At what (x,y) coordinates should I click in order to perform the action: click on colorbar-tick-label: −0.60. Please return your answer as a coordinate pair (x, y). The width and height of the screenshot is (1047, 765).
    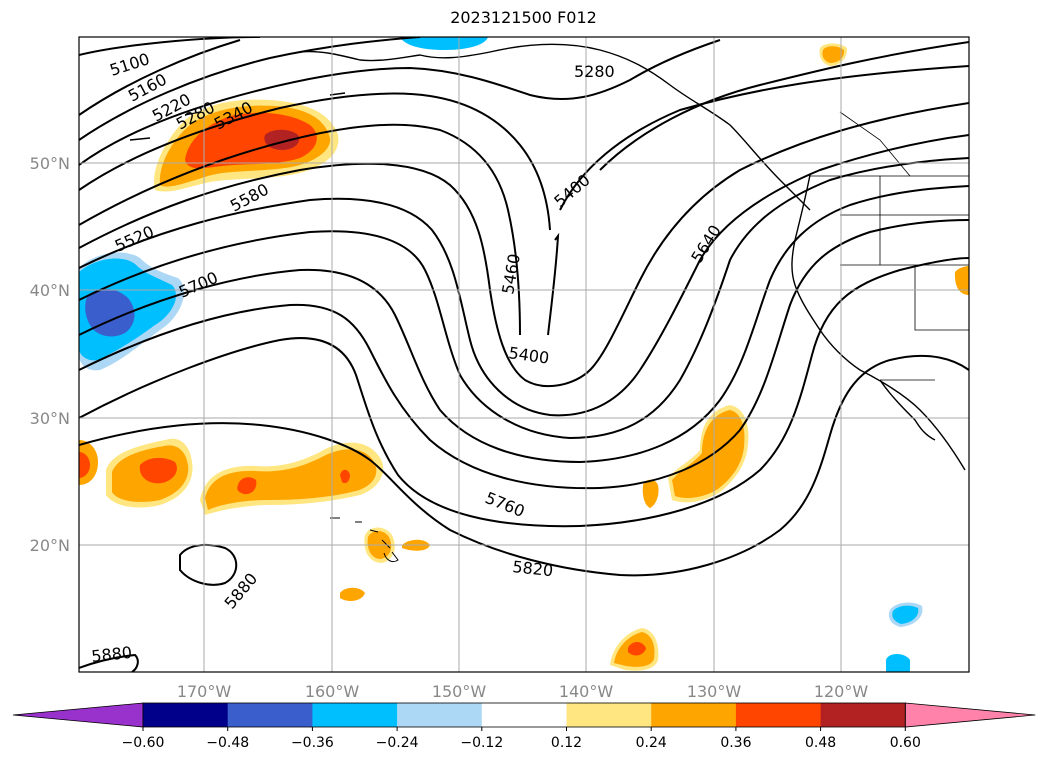
    Looking at the image, I should click on (143, 743).